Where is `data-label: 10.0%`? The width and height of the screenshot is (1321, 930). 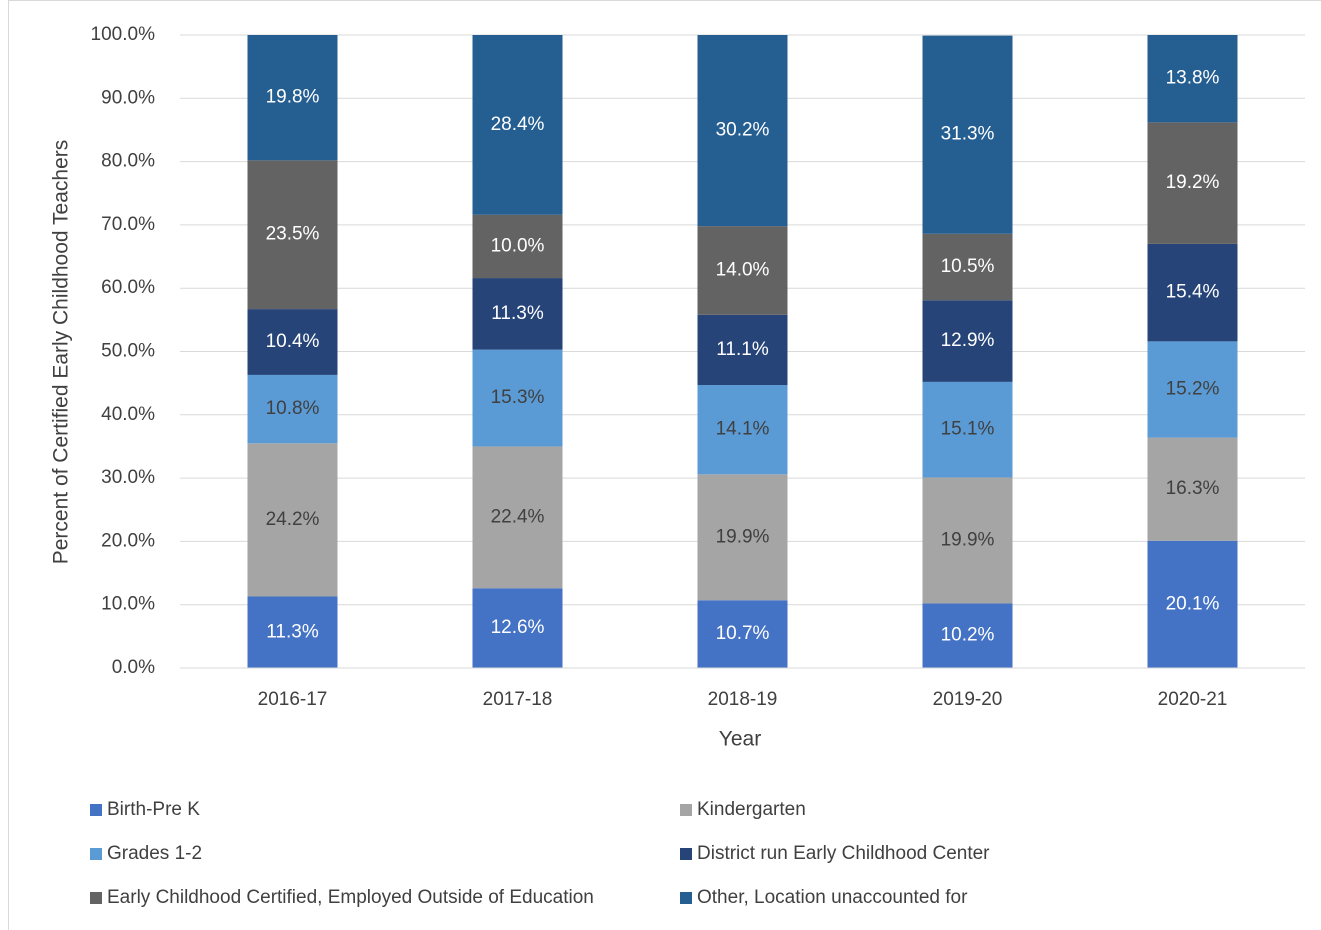
data-label: 10.0% is located at coordinates (518, 245).